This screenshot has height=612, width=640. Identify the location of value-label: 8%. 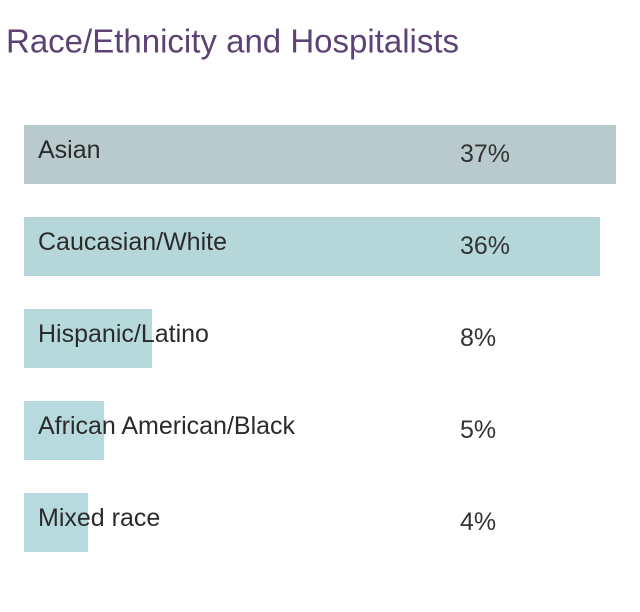
(478, 338).